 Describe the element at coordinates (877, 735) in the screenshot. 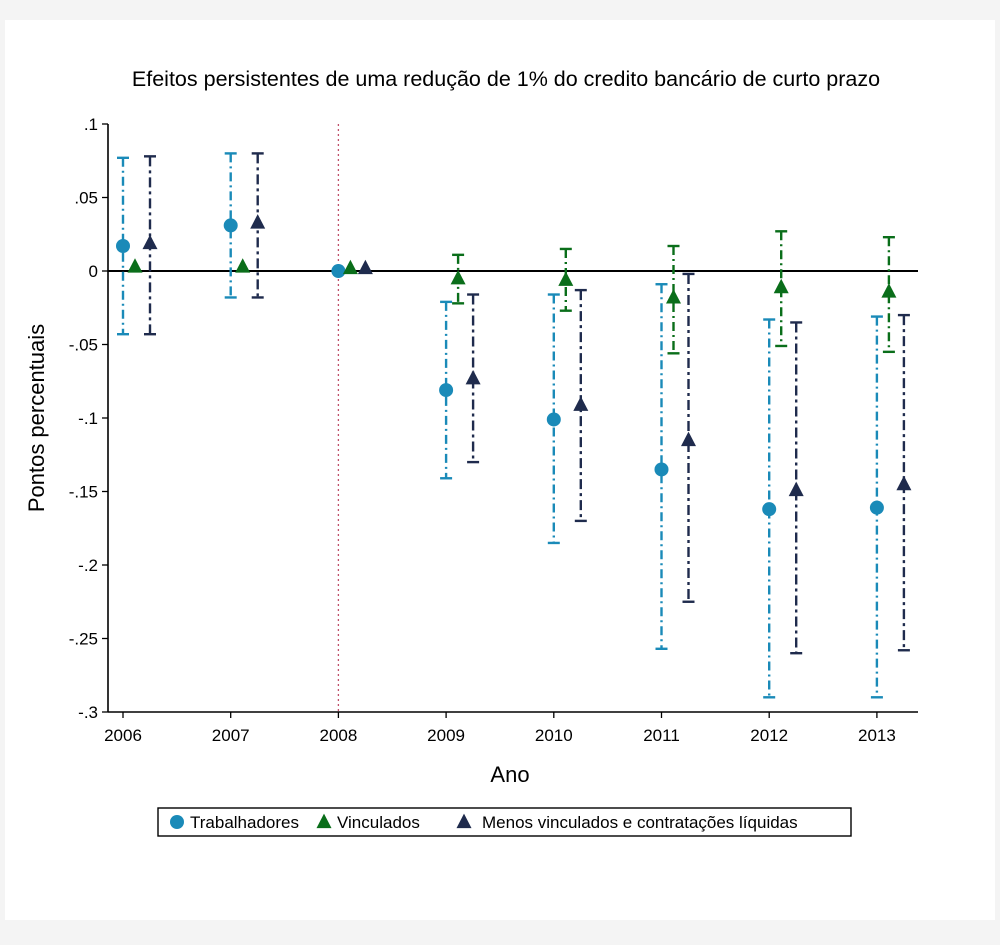

I see `x-tick-label: 2013` at that location.